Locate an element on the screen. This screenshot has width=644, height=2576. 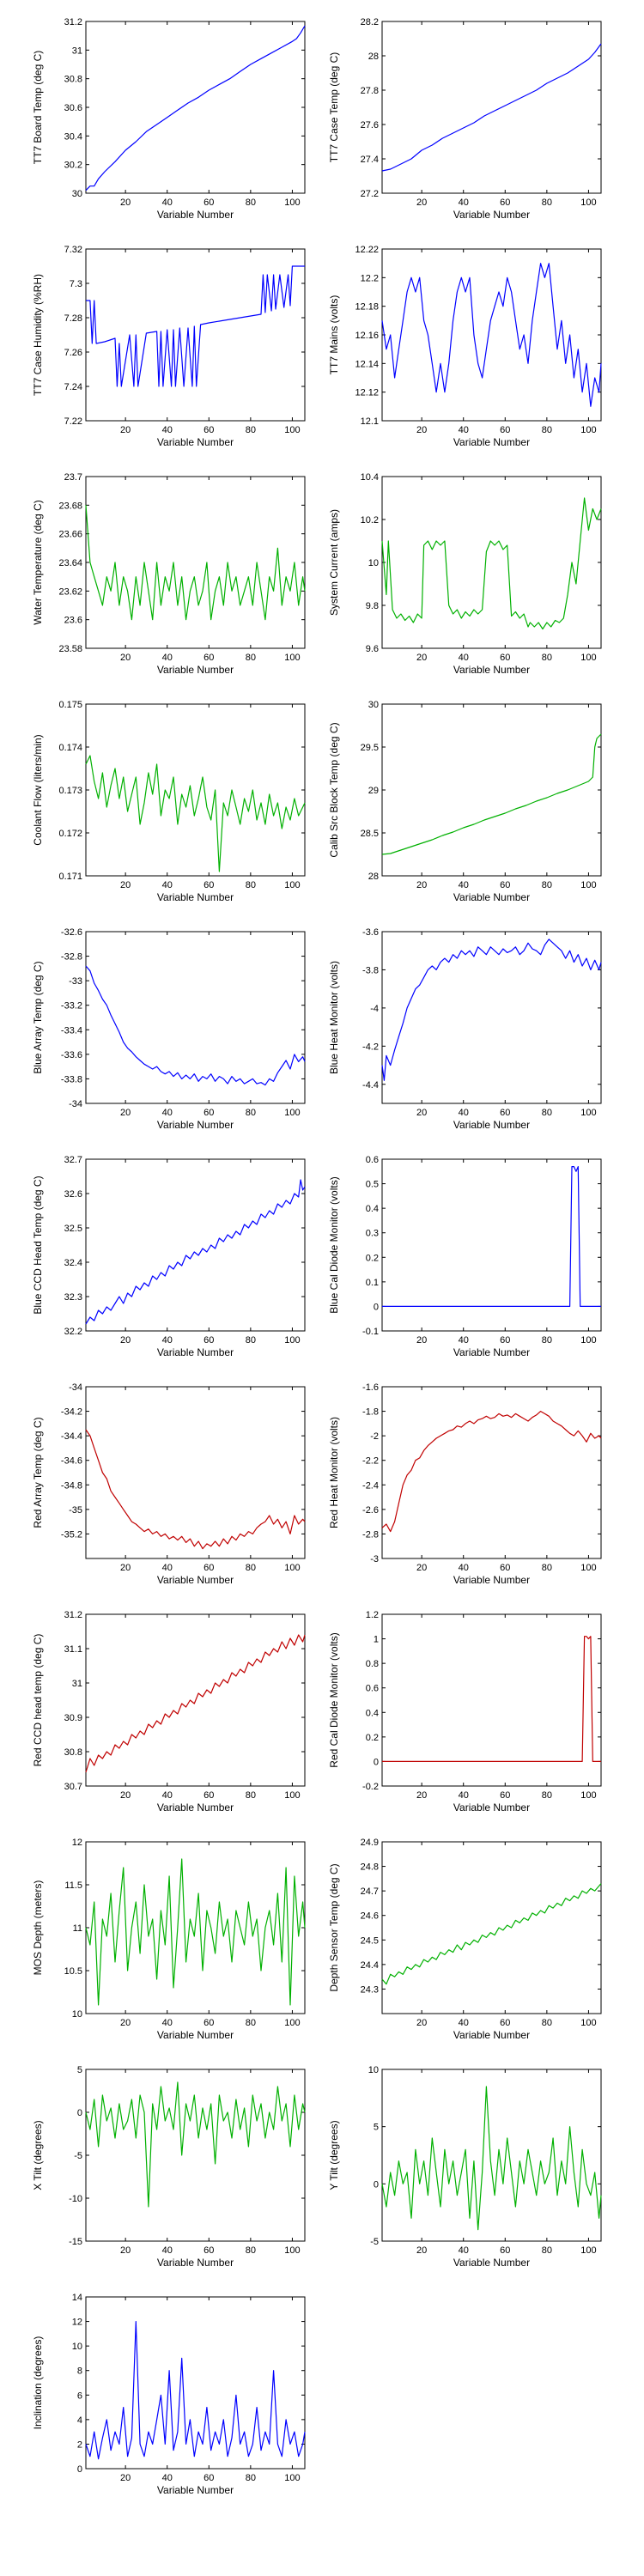
y-tick-label: -3.8 is located at coordinates (370, 970).